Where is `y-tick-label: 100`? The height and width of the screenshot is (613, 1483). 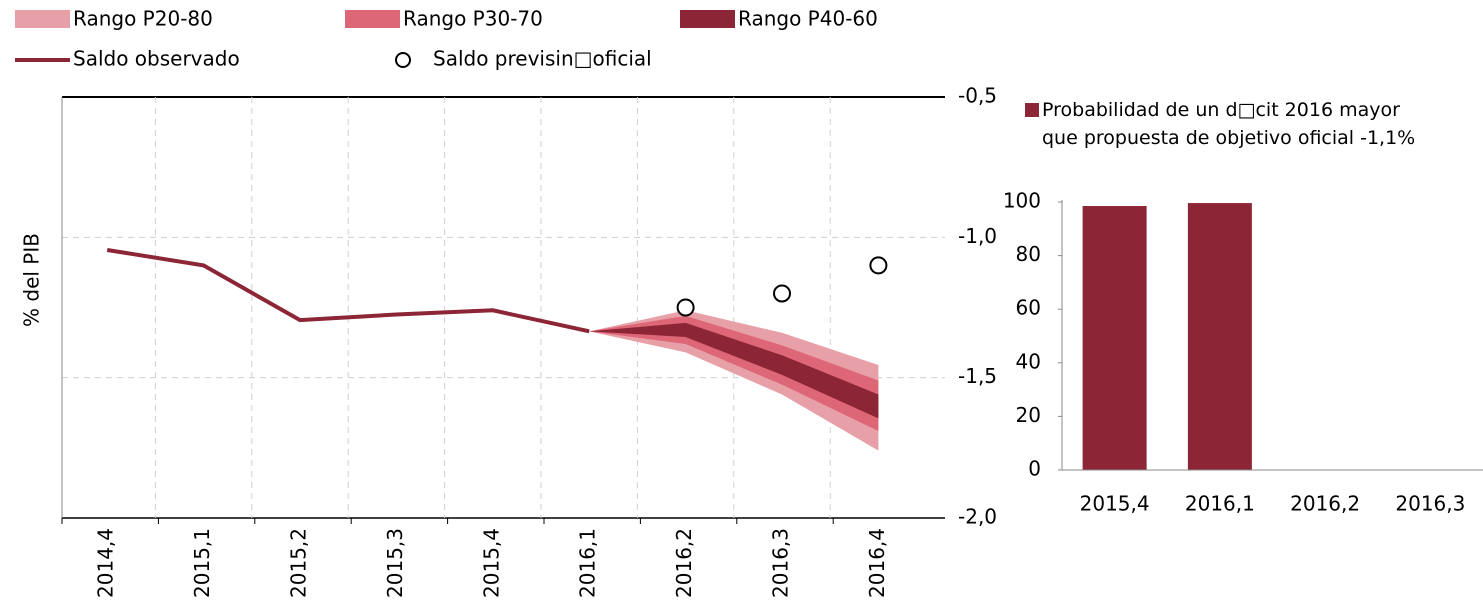
y-tick-label: 100 is located at coordinates (1022, 201).